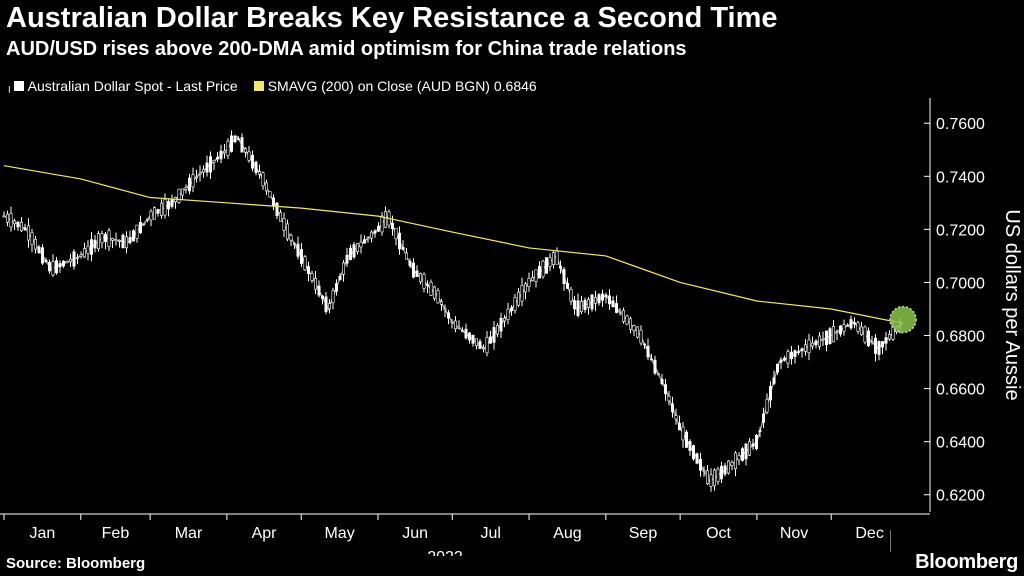 This screenshot has height=576, width=1024. Describe the element at coordinates (116, 533) in the screenshot. I see `x-tick-label: Feb` at that location.